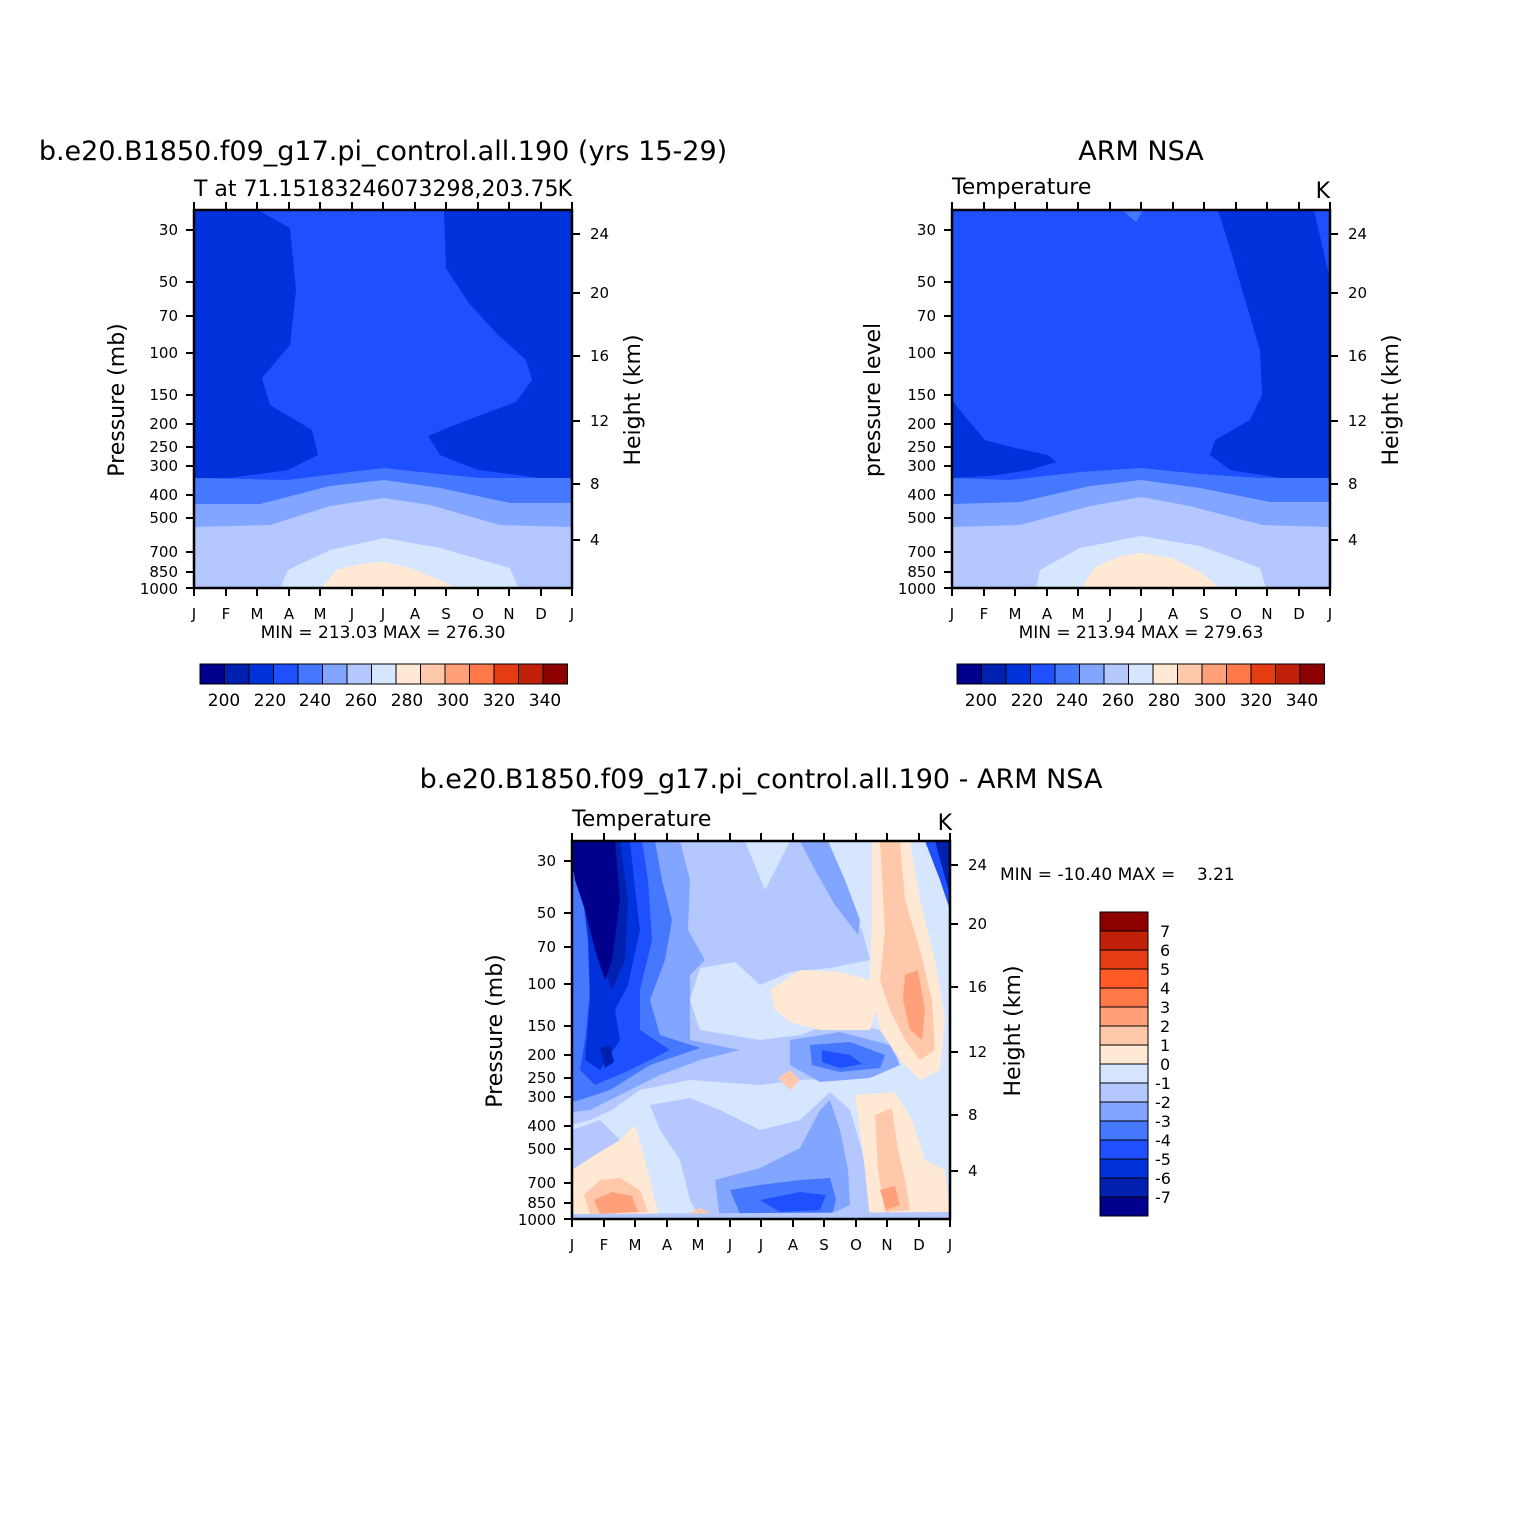  What do you see at coordinates (1135, 1064) in the screenshot?
I see `panel-diff-colorbar: 7 6 5 4 3 2 1 0 -1 -2 -3 -4 -5 -6 -7` at bounding box center [1135, 1064].